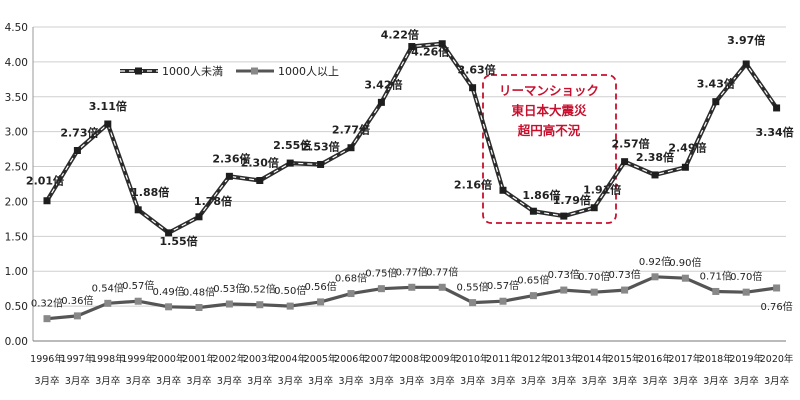  Describe the element at coordinates (777, 359) in the screenshot. I see `x-tick-year: 2020年` at that location.